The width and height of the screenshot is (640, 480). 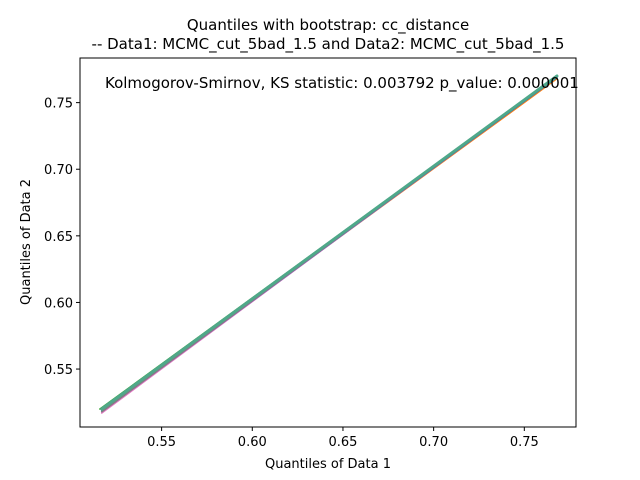 I want to click on y-tick-label: 0.75, so click(x=58, y=104).